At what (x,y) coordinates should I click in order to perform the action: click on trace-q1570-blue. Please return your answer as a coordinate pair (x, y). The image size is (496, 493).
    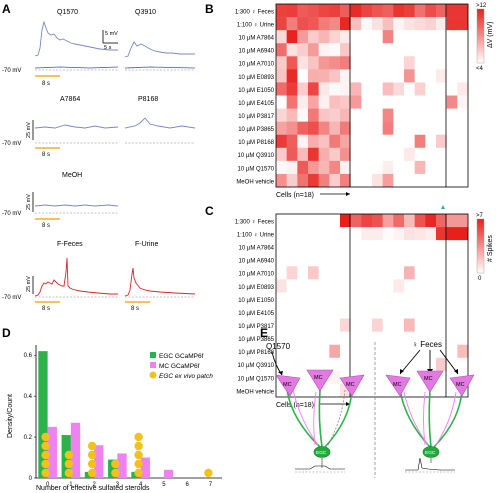
    Looking at the image, I should click on (76, 67).